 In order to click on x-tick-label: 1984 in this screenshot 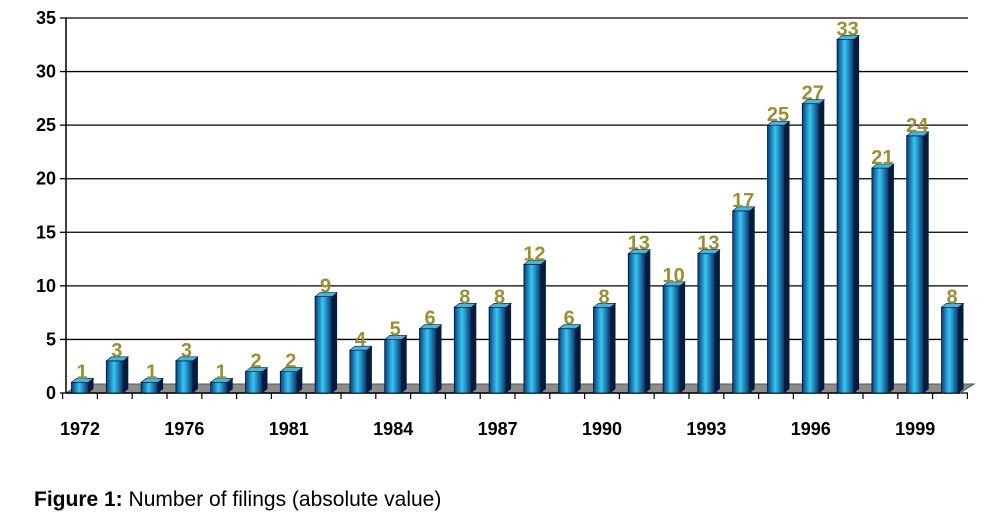, I will do `click(393, 429)`.